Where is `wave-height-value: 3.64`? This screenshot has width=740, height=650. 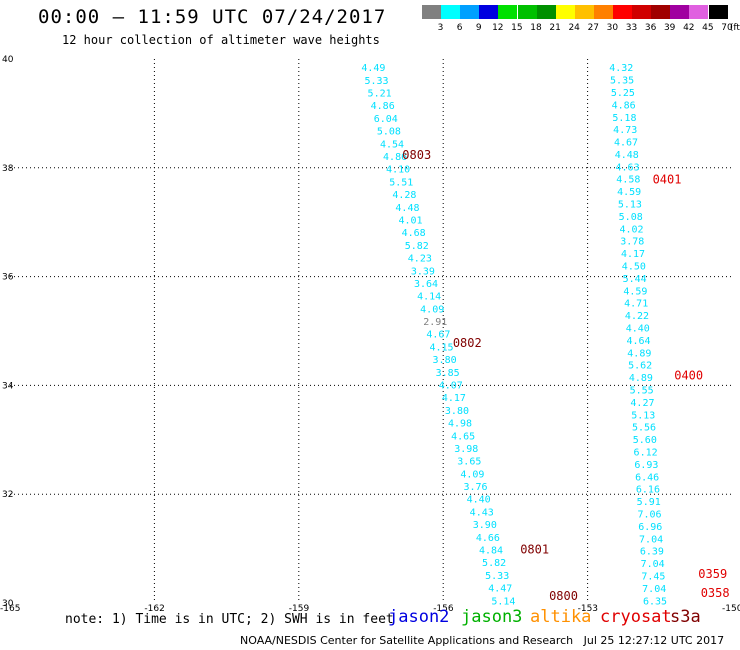 wave-height-value: 3.64 is located at coordinates (426, 284).